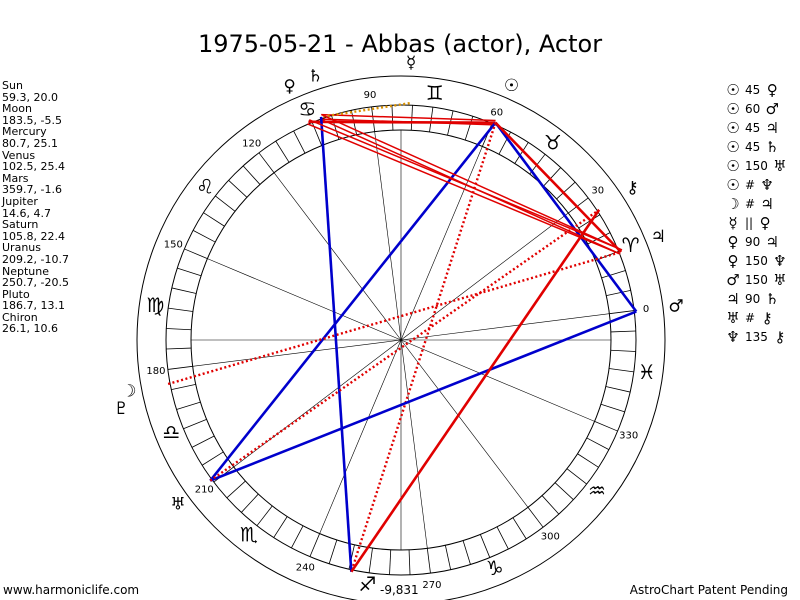 The height and width of the screenshot is (600, 800). I want to click on aspect-row: ☽ # ♃, so click(762, 203).